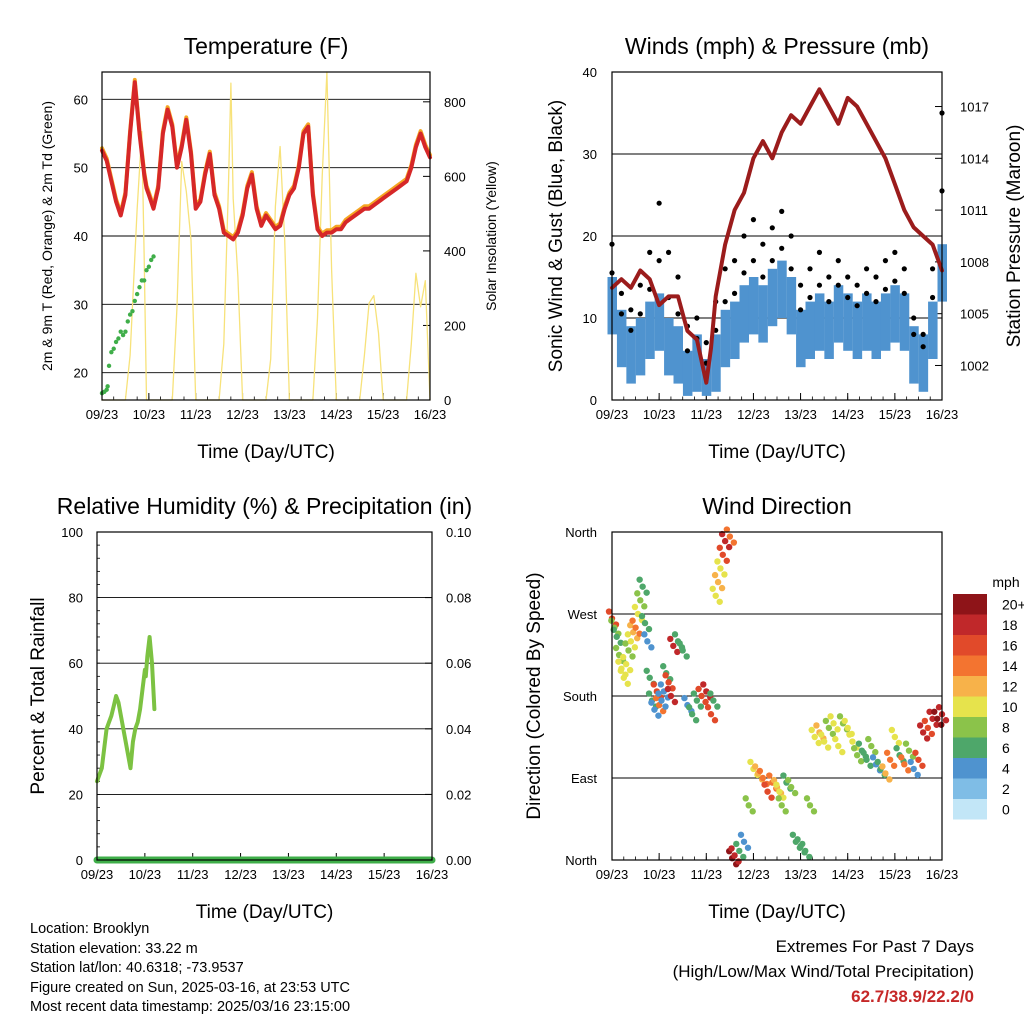  Describe the element at coordinates (458, 598) in the screenshot. I see `y2-tick-label: 0.08` at that location.